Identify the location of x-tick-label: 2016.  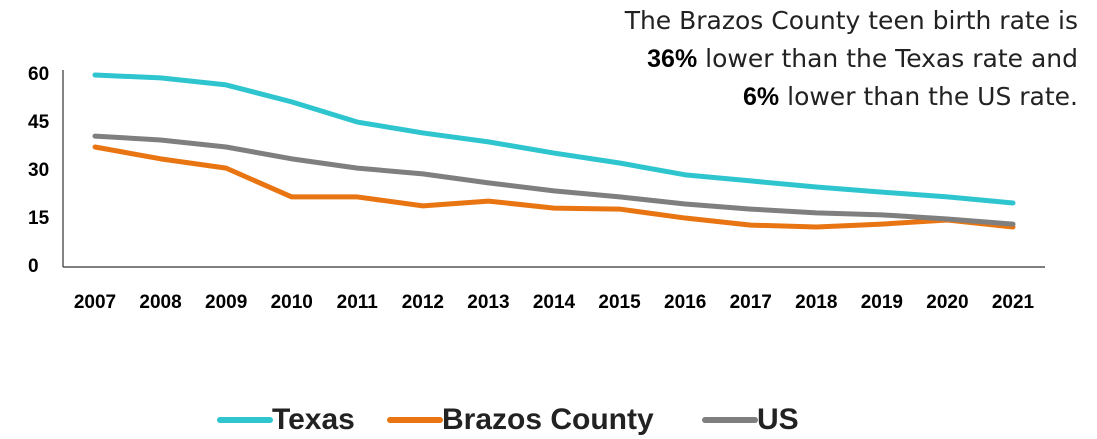
(685, 302).